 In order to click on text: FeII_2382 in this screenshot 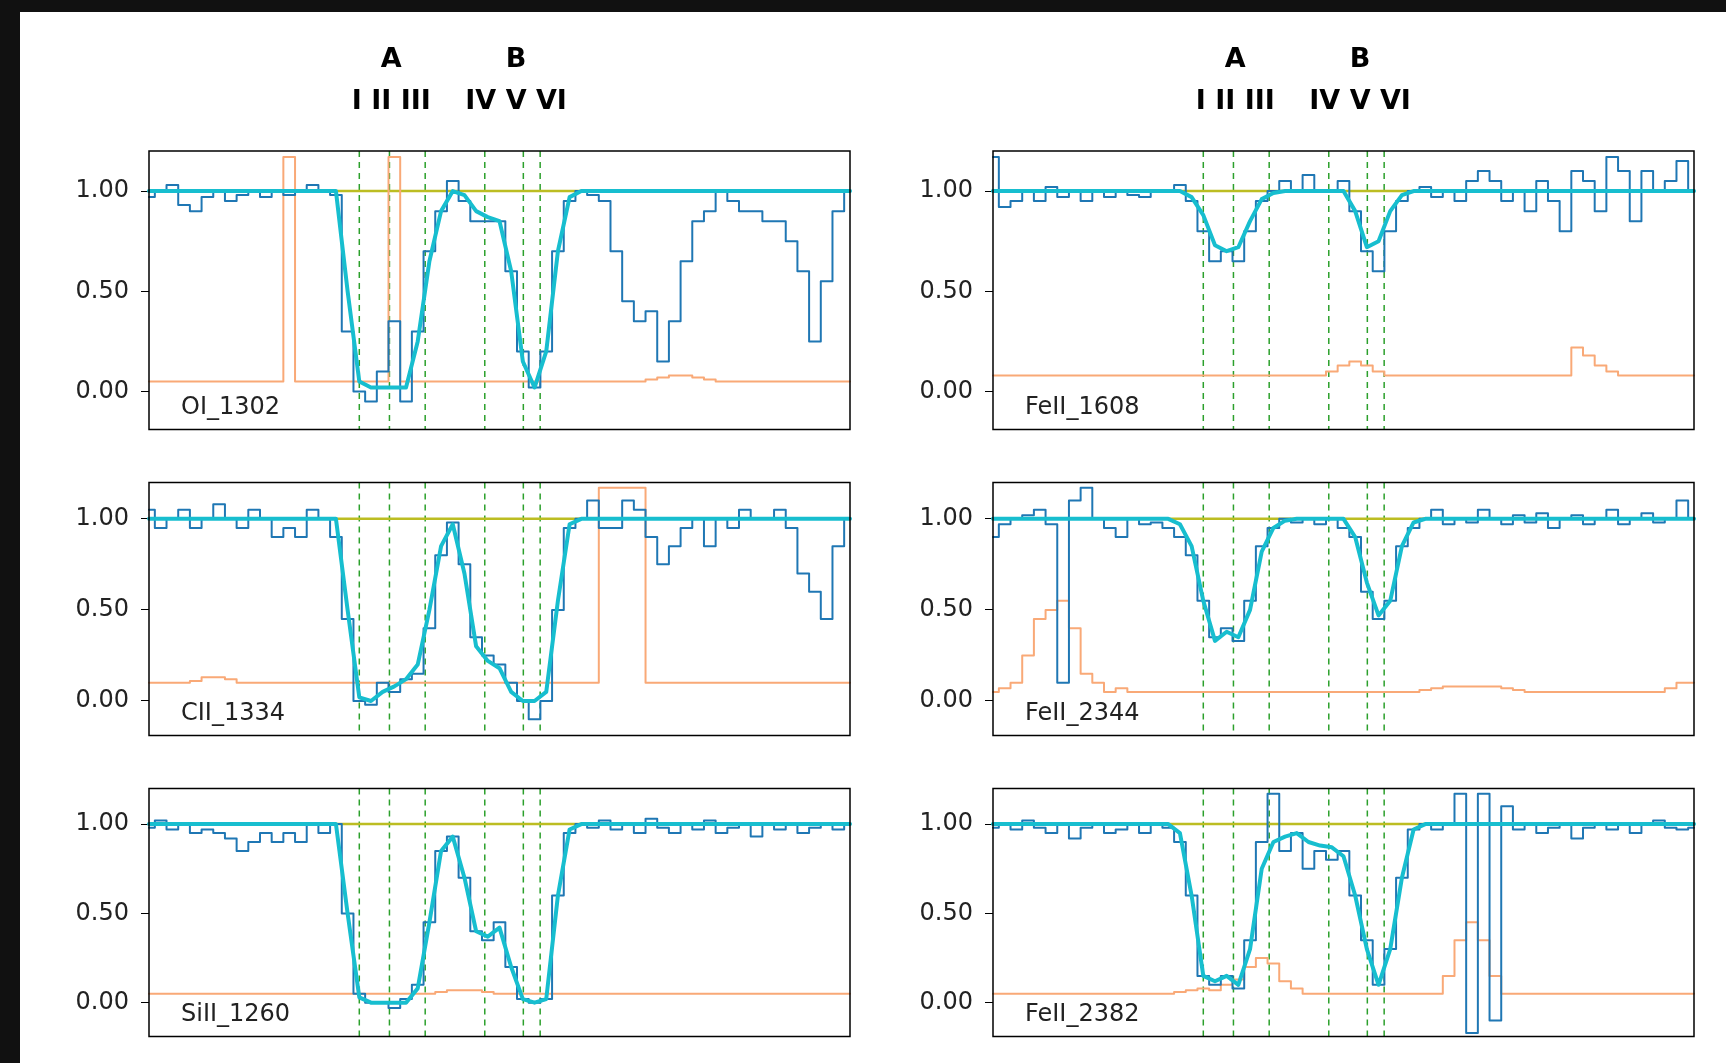, I will do `click(1082, 1012)`.